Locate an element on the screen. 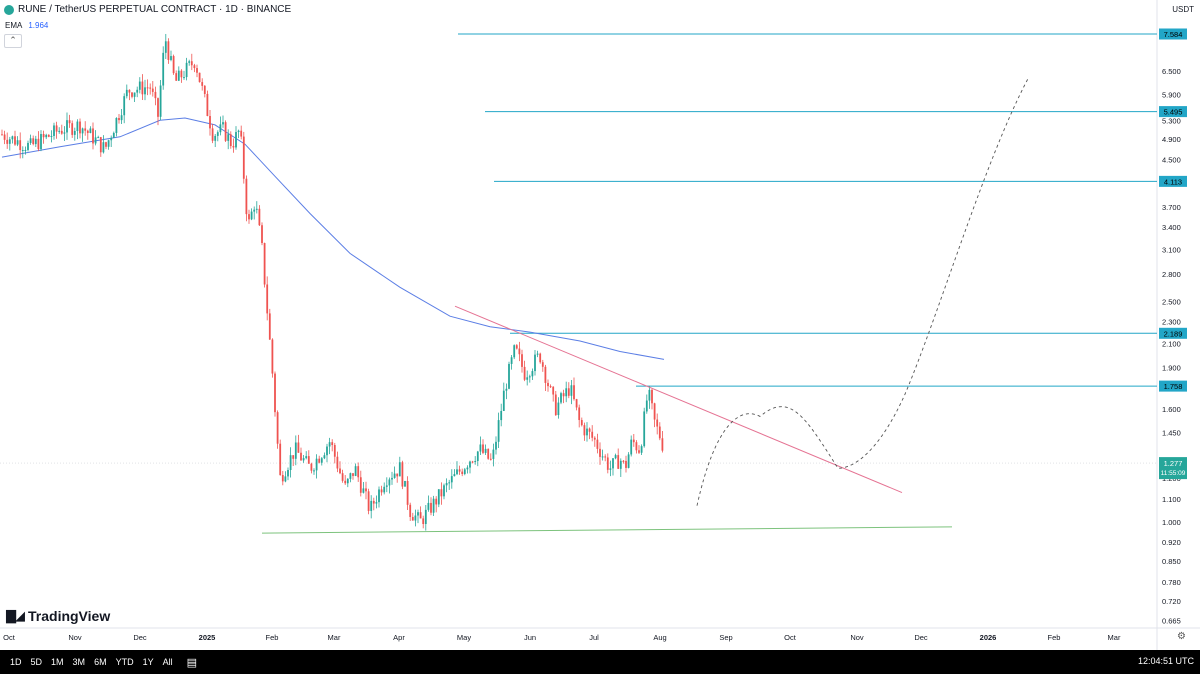 The image size is (1200, 674). price-tick-label: 3.400 is located at coordinates (1171, 227).